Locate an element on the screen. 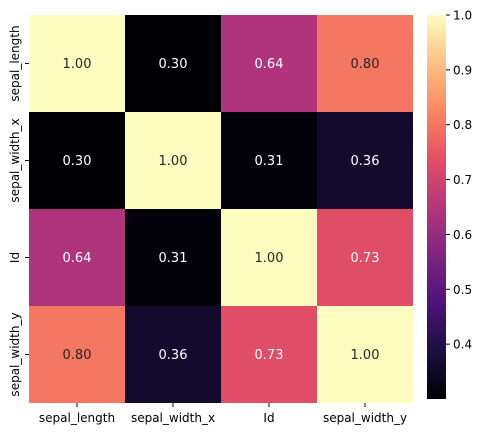  colorbar-tick-label: 0.6 is located at coordinates (462, 235).